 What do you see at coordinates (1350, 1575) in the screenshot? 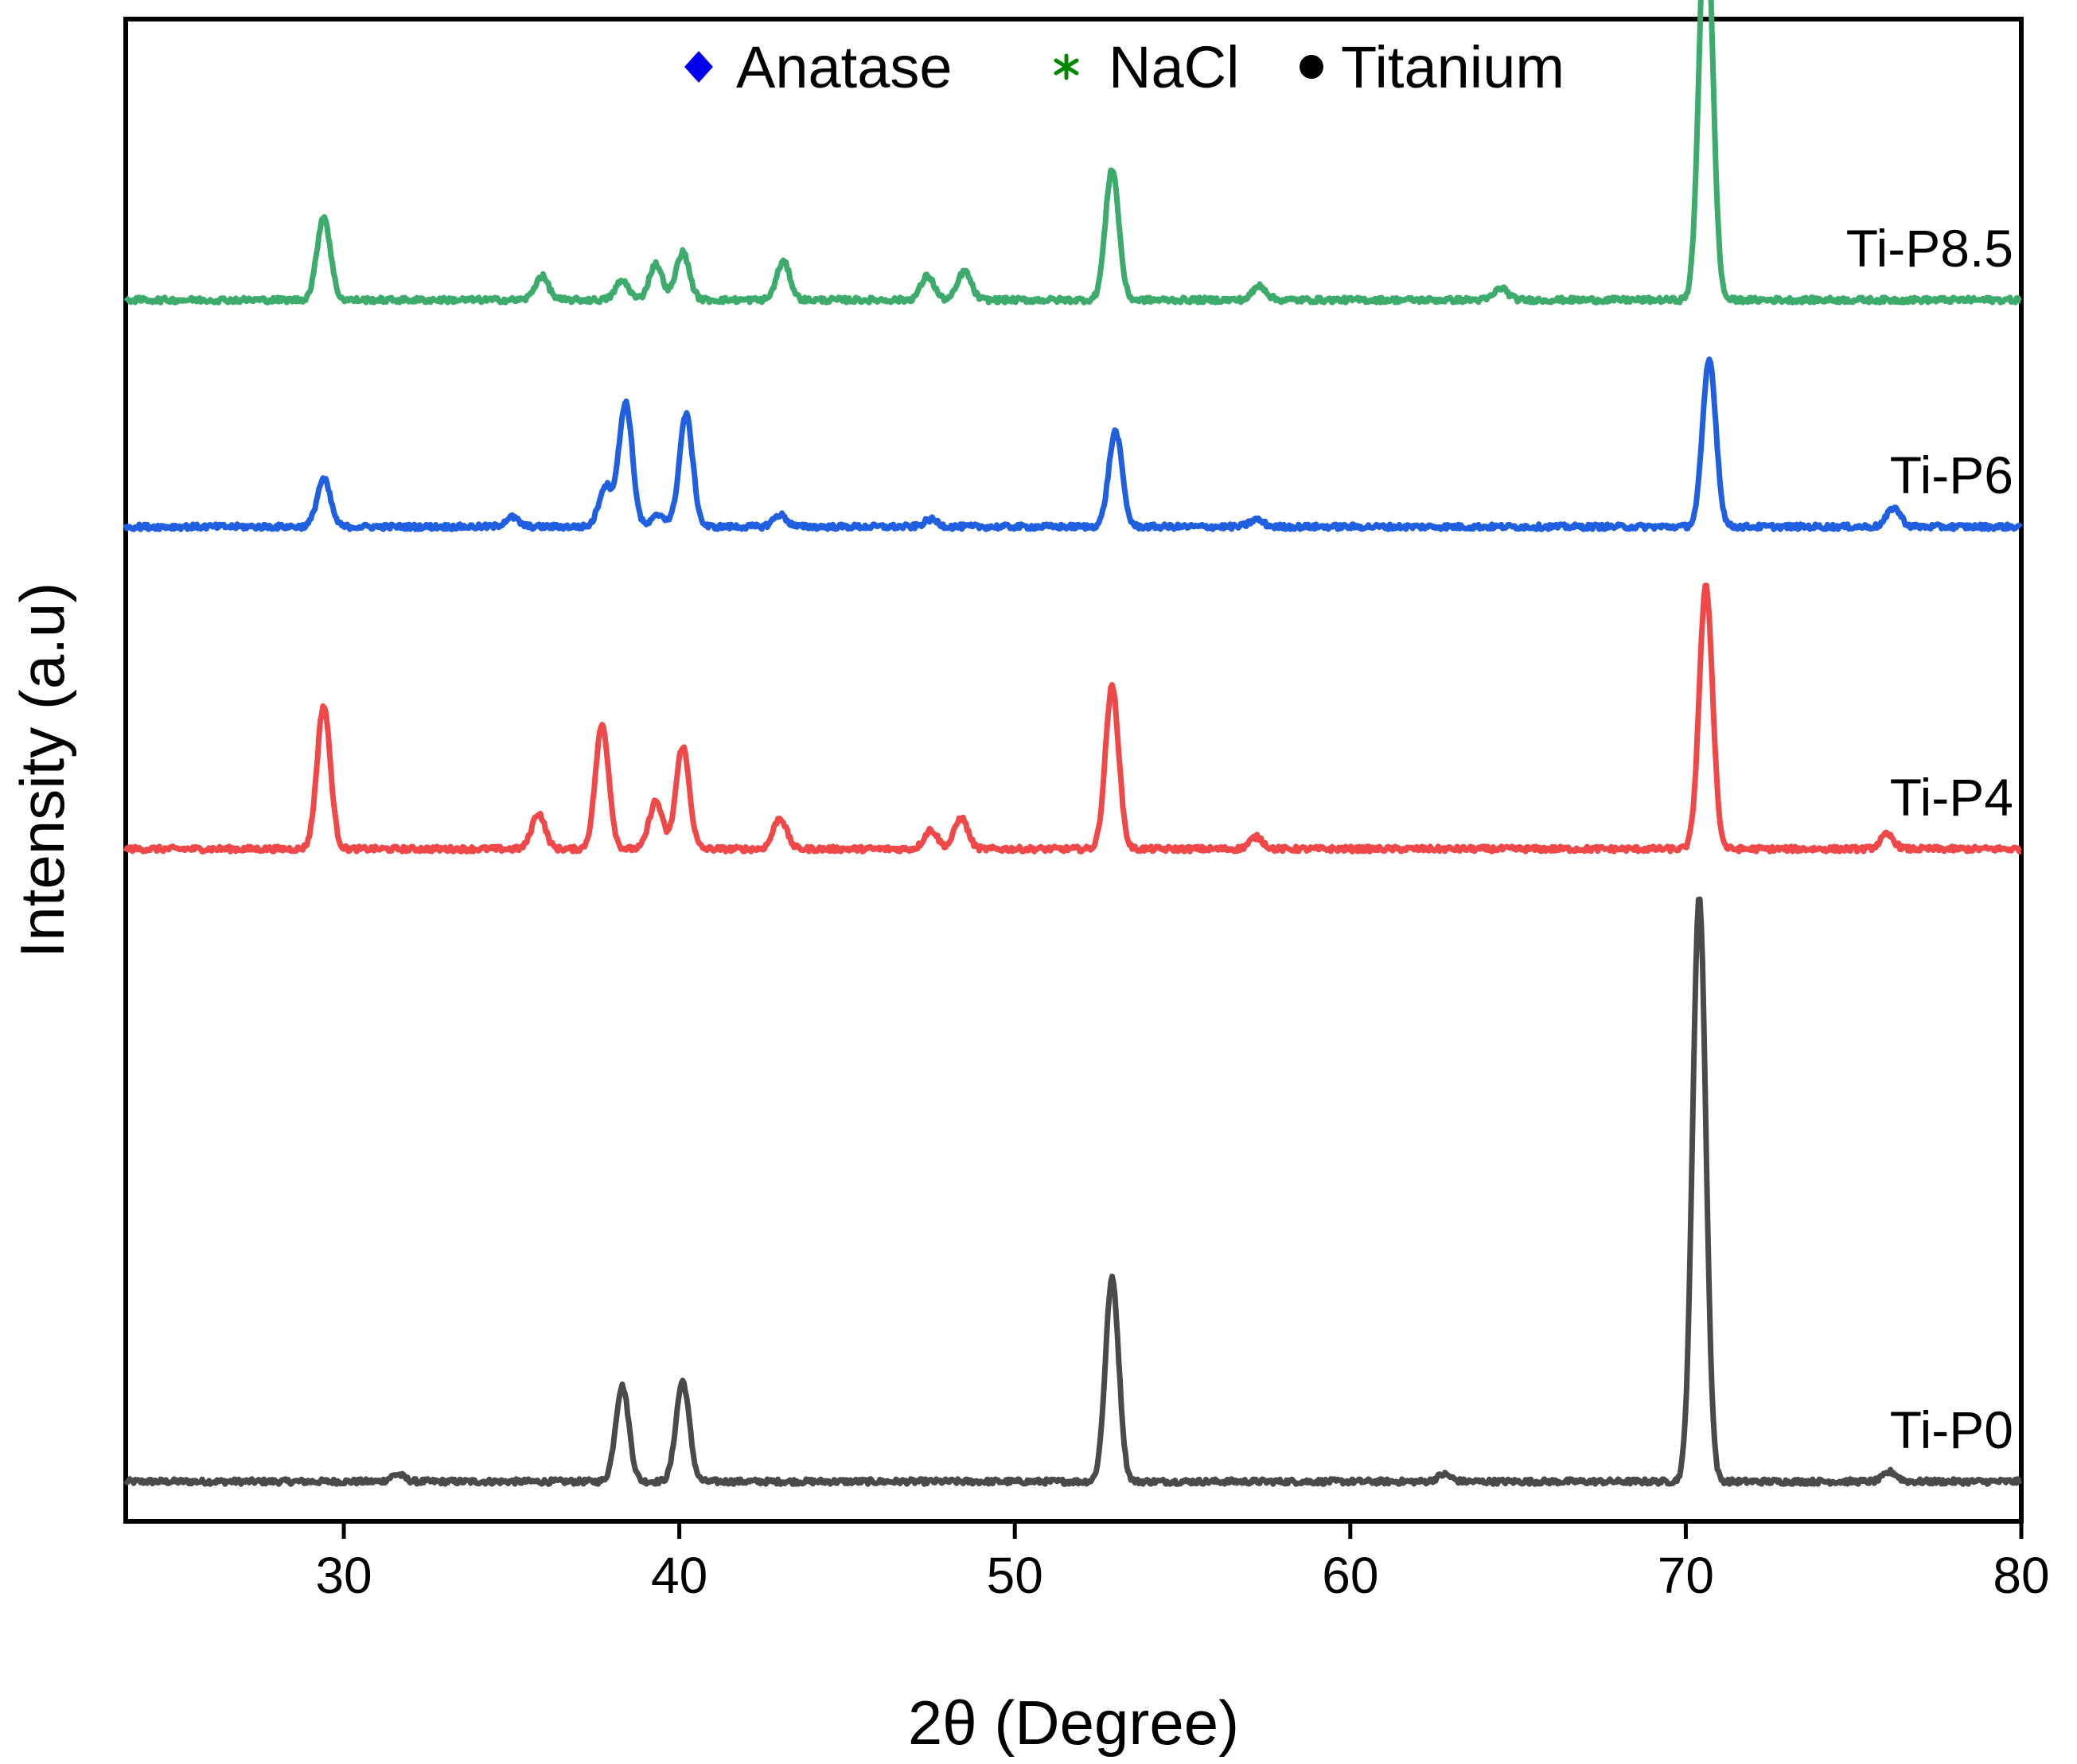
I see `x-tick-label-60: 60` at bounding box center [1350, 1575].